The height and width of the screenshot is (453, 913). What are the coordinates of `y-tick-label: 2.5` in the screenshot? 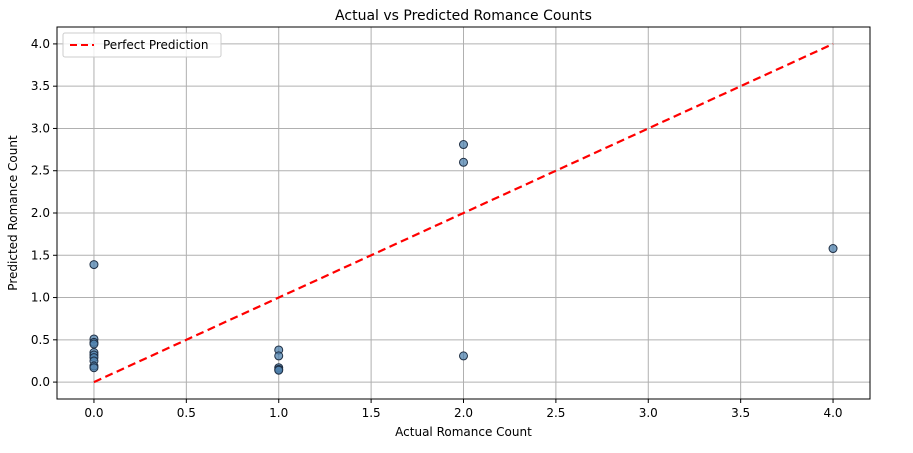 It's located at (40, 171).